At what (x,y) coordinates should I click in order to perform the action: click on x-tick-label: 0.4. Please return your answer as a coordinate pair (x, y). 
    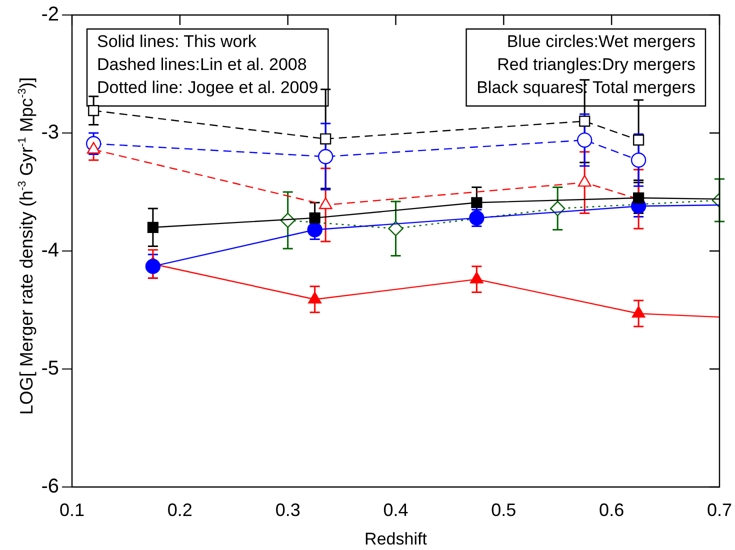
    Looking at the image, I should click on (395, 510).